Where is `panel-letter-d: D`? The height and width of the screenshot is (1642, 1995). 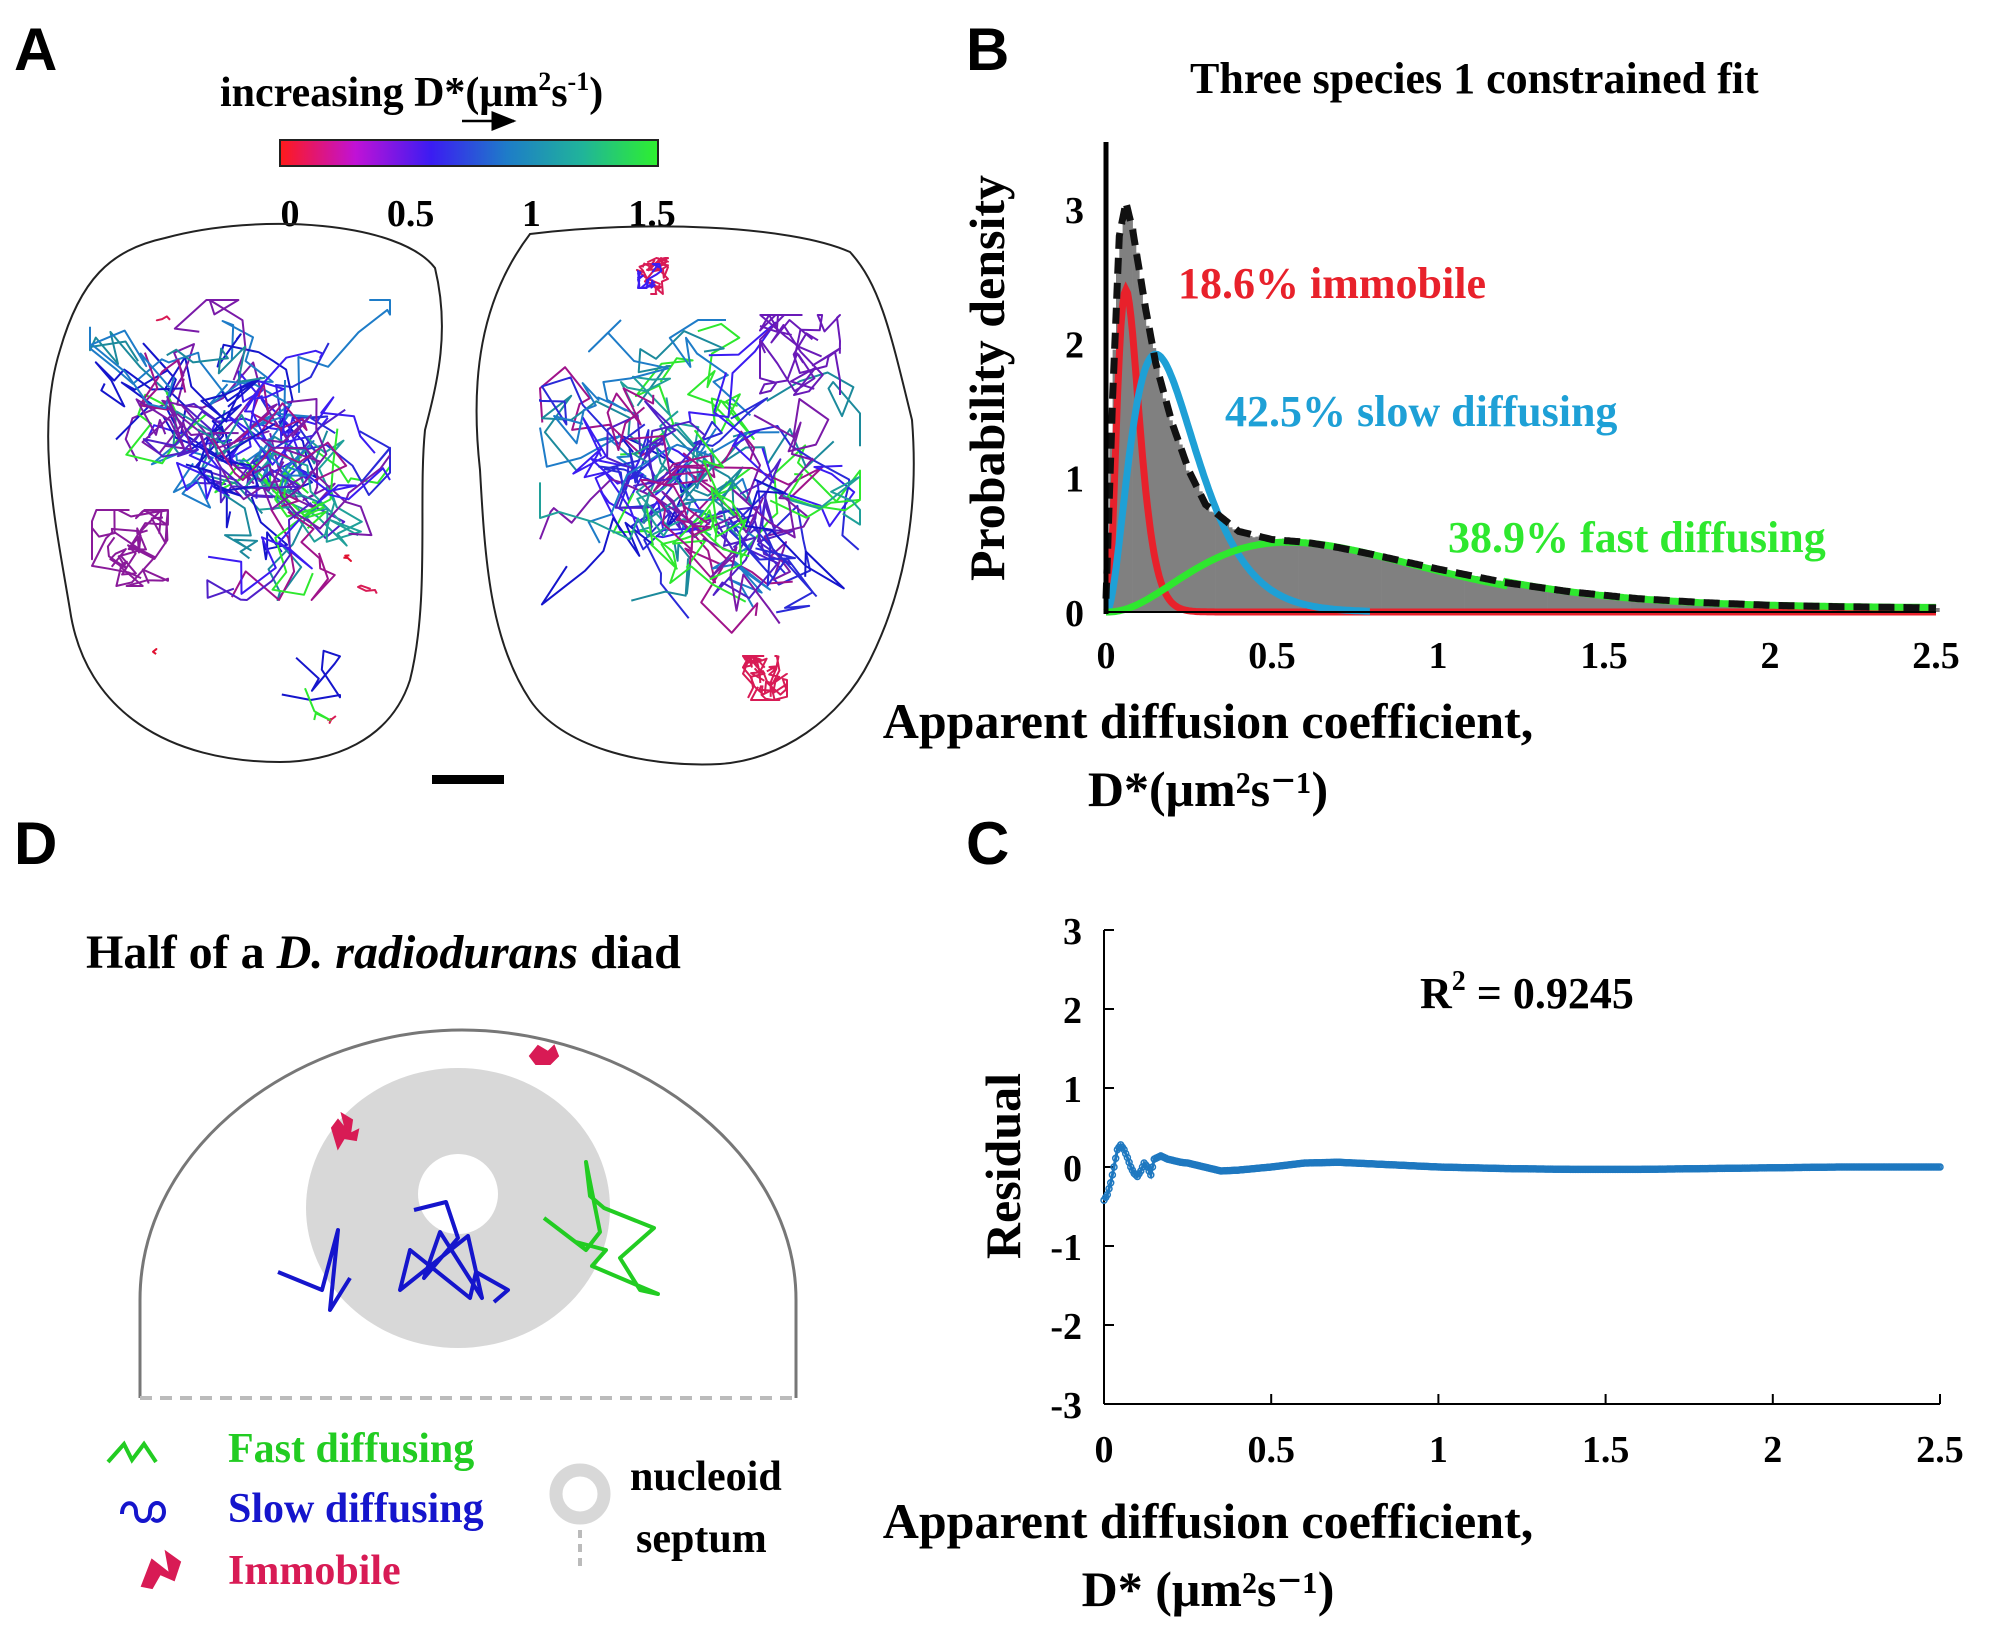 panel-letter-d: D is located at coordinates (35, 843).